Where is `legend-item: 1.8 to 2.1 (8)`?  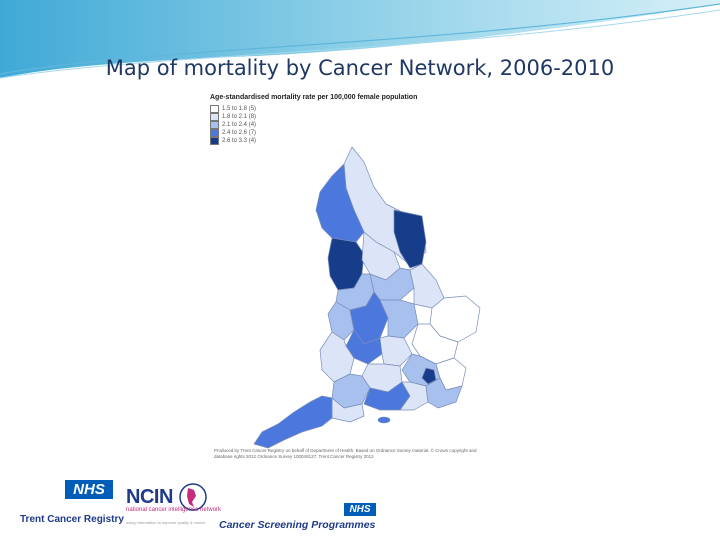 legend-item: 1.8 to 2.1 (8) is located at coordinates (233, 117).